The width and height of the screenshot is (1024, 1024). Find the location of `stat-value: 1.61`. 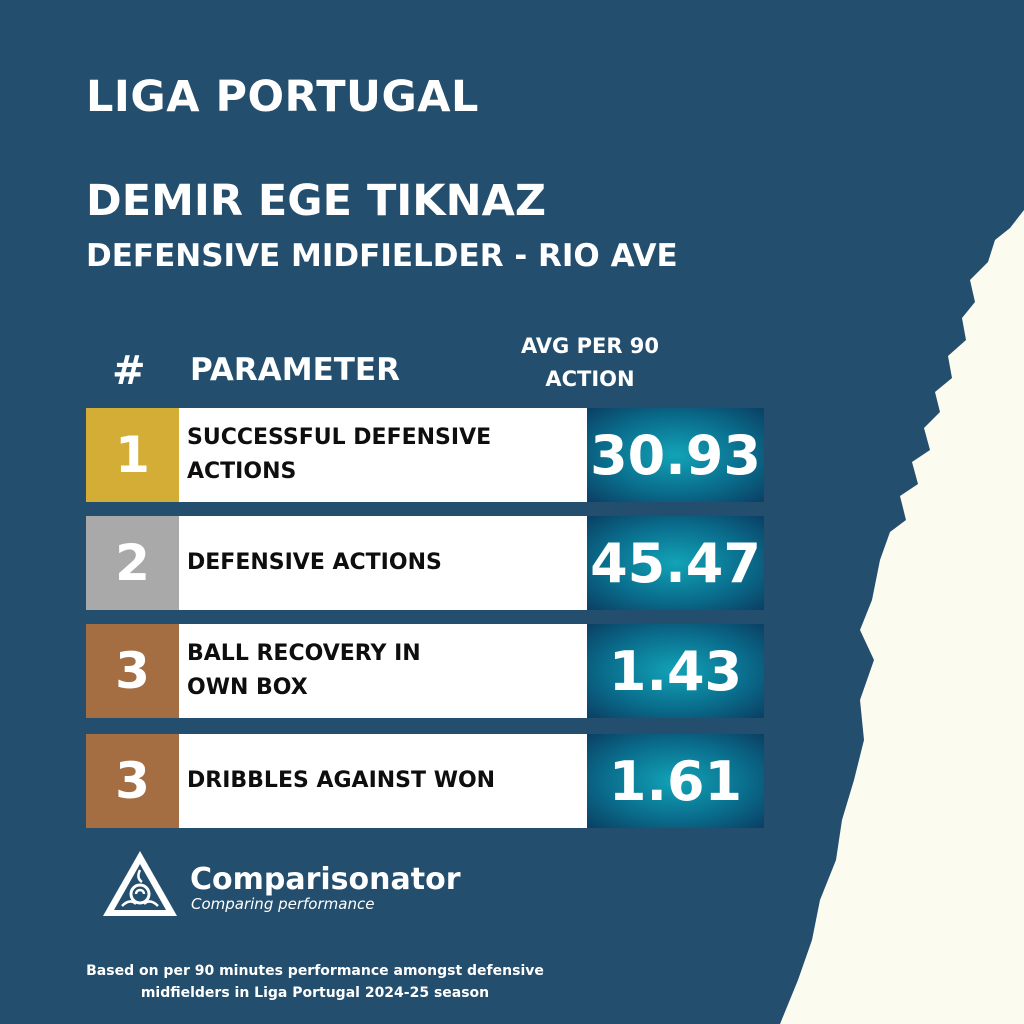

stat-value: 1.61 is located at coordinates (675, 781).